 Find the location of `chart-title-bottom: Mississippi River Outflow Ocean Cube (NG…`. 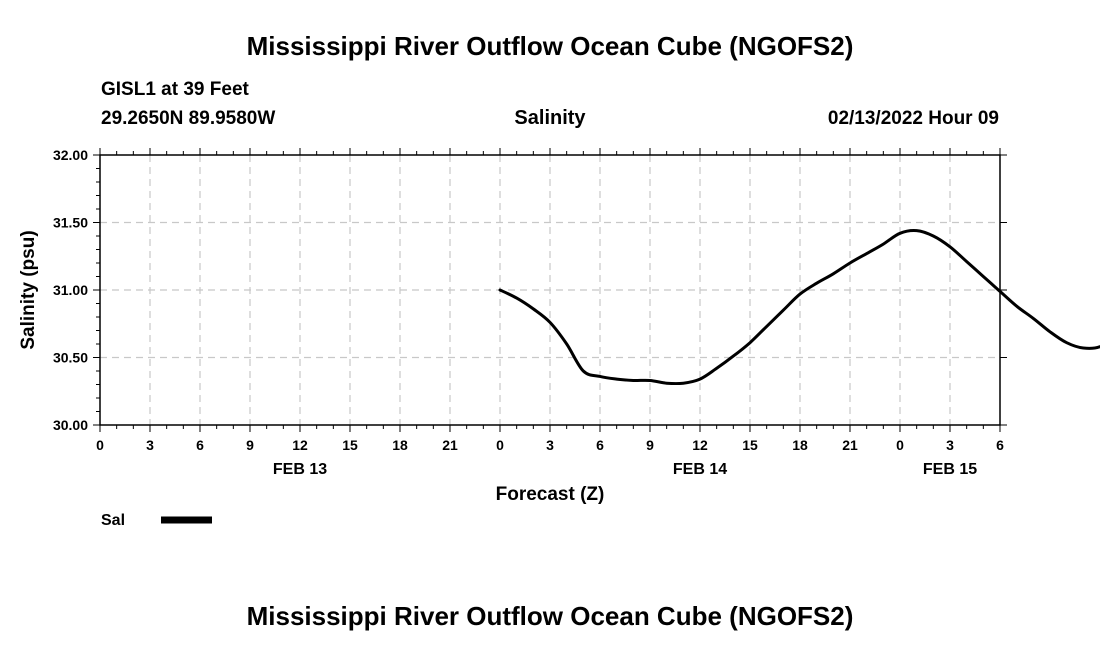

chart-title-bottom: Mississippi River Outflow Ocean Cube (NG… is located at coordinates (550, 616).